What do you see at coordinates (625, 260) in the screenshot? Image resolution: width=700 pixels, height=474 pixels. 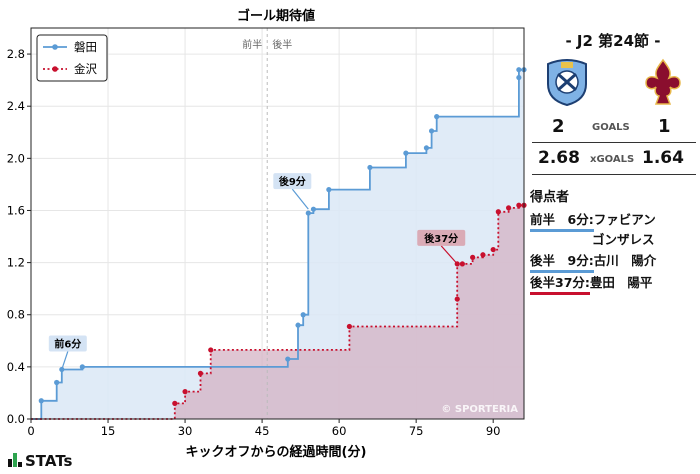 I see `scorer-name: 古川 陽介` at bounding box center [625, 260].